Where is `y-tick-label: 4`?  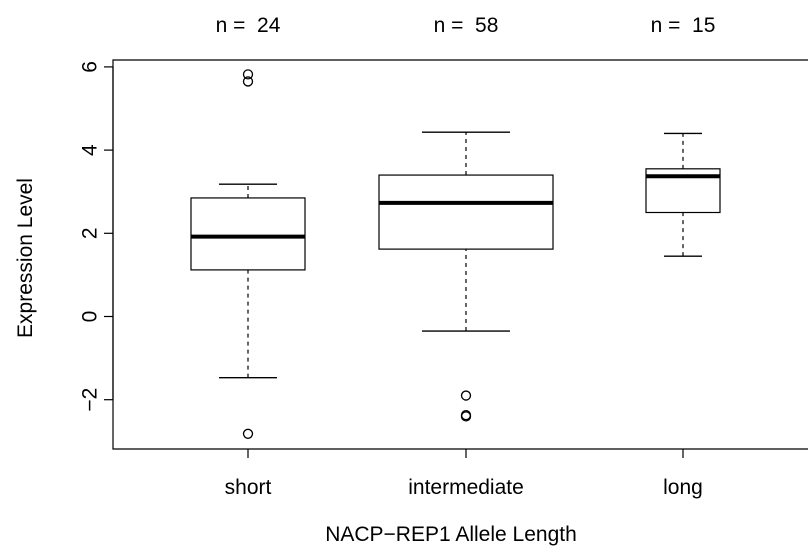 y-tick-label: 4 is located at coordinates (89, 150).